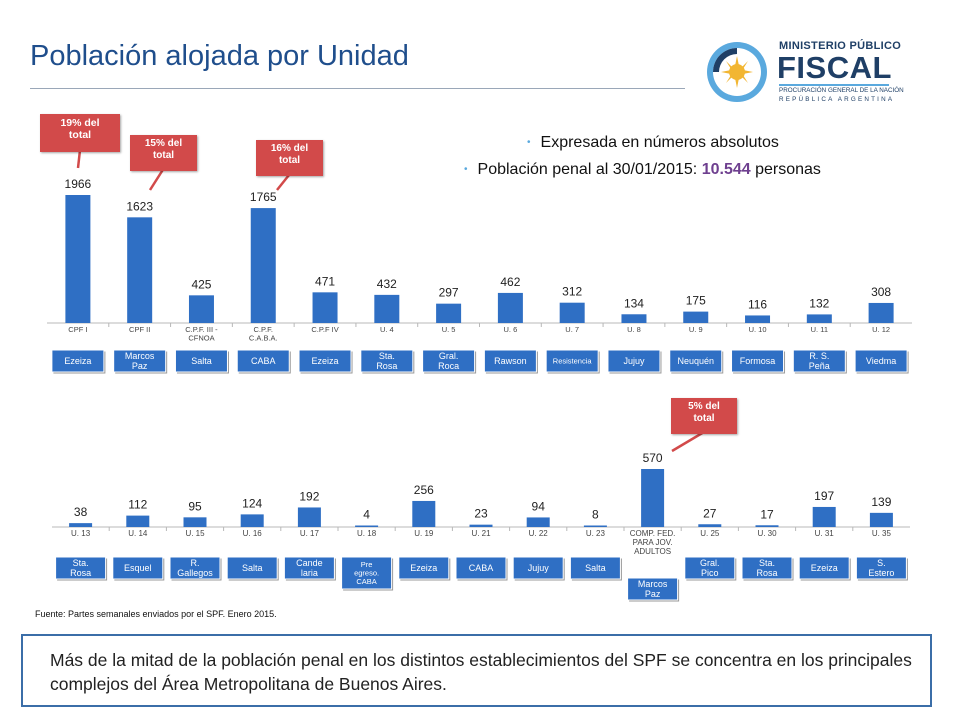 The image size is (960, 720). Describe the element at coordinates (825, 533) in the screenshot. I see `category-label-line: U. 31` at that location.